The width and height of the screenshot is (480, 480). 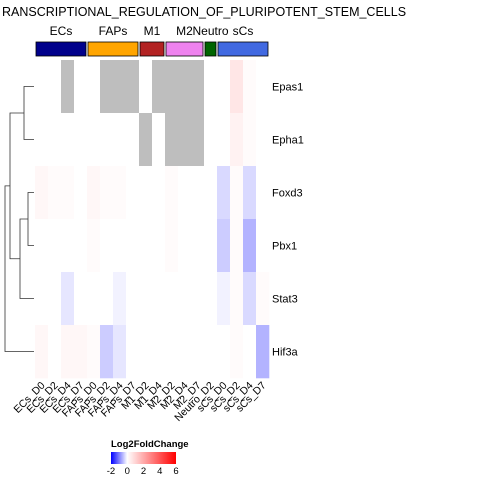 What do you see at coordinates (150, 444) in the screenshot?
I see `legend-title: Log2FoldChange` at bounding box center [150, 444].